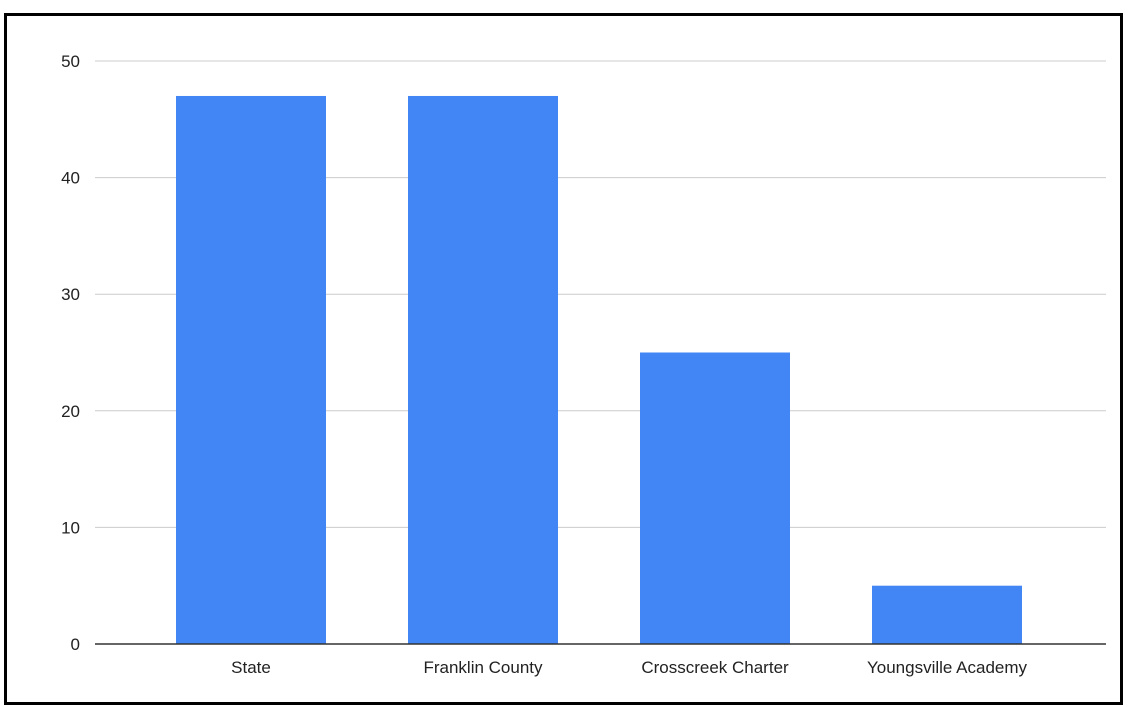  What do you see at coordinates (947, 614) in the screenshot?
I see `bar-youngsville-academy` at bounding box center [947, 614].